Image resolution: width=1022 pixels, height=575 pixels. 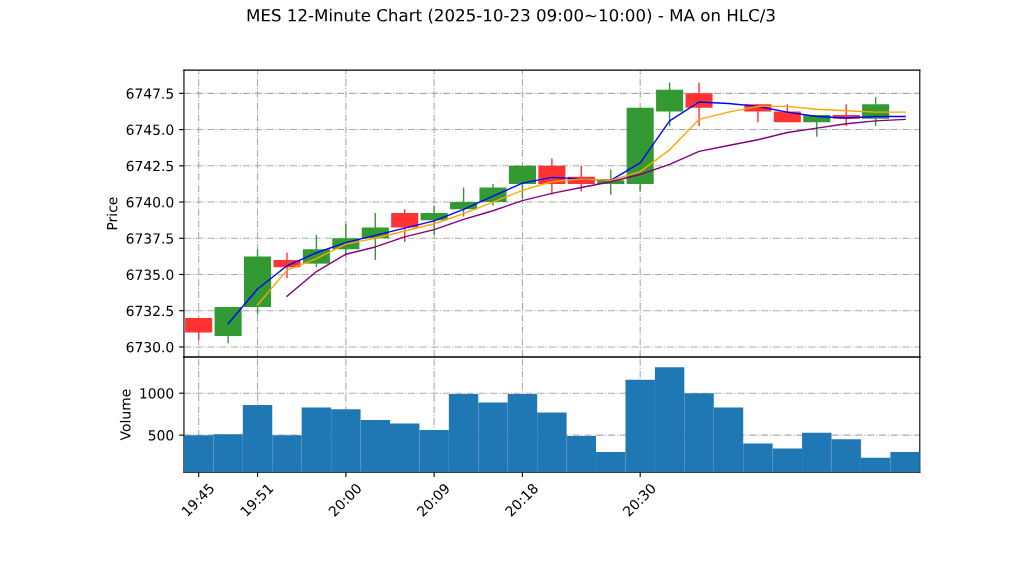 I want to click on y-tick-label: 6737.5, so click(x=150, y=238).